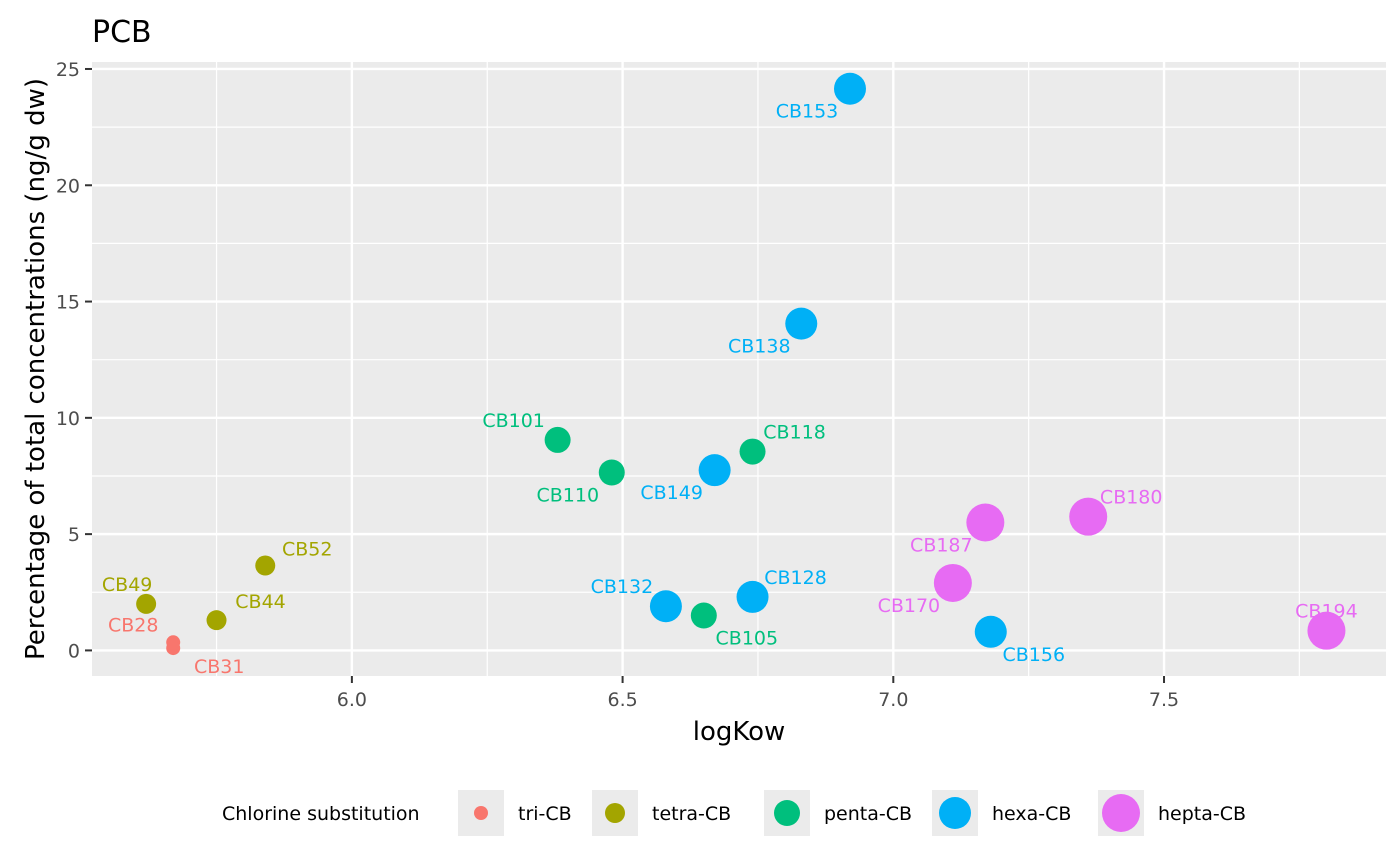 The height and width of the screenshot is (865, 1400). What do you see at coordinates (122, 32) in the screenshot?
I see `chart-title: PCB` at bounding box center [122, 32].